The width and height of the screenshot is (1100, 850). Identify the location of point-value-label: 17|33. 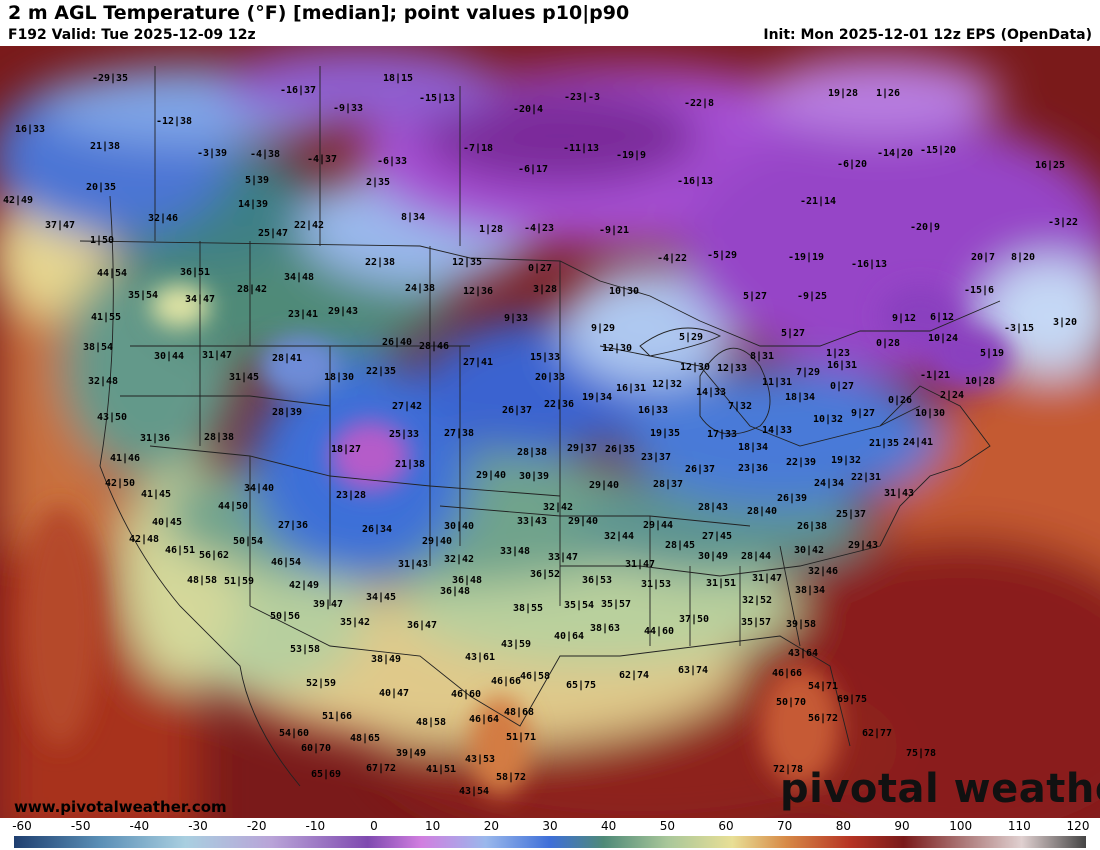
(722, 434).